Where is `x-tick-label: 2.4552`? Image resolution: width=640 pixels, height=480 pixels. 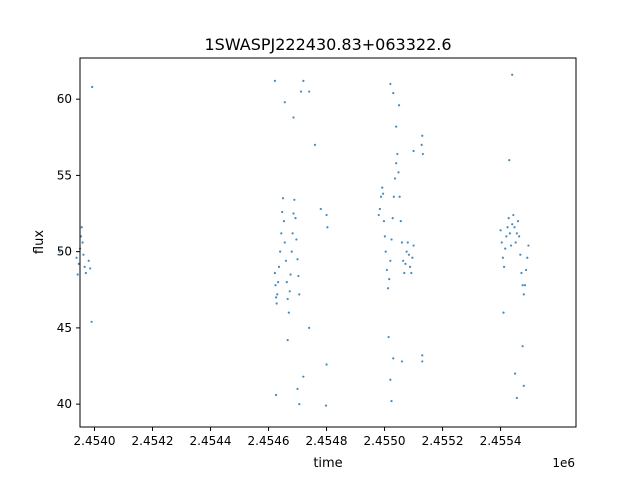
x-tick-label: 2.4552 is located at coordinates (443, 441).